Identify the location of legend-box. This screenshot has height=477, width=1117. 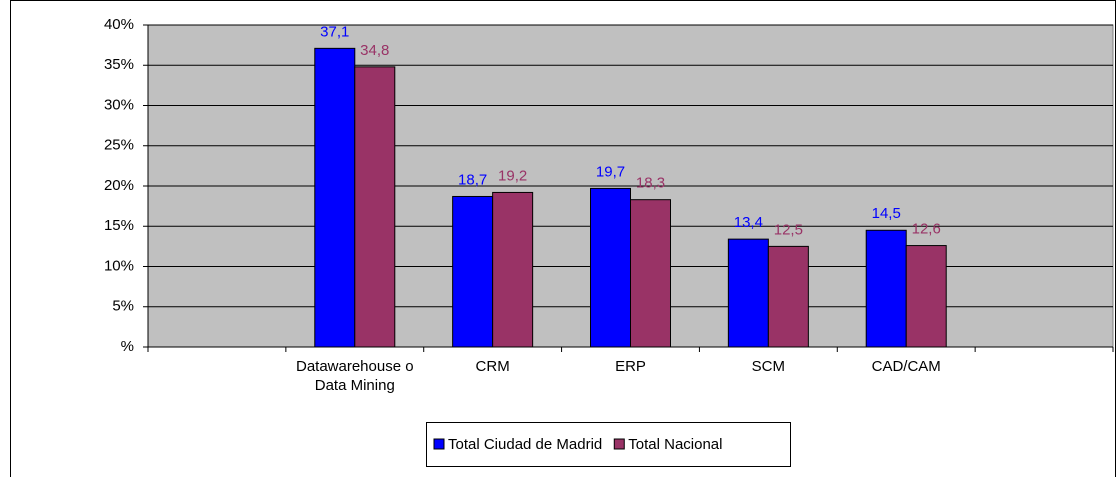
(608, 444).